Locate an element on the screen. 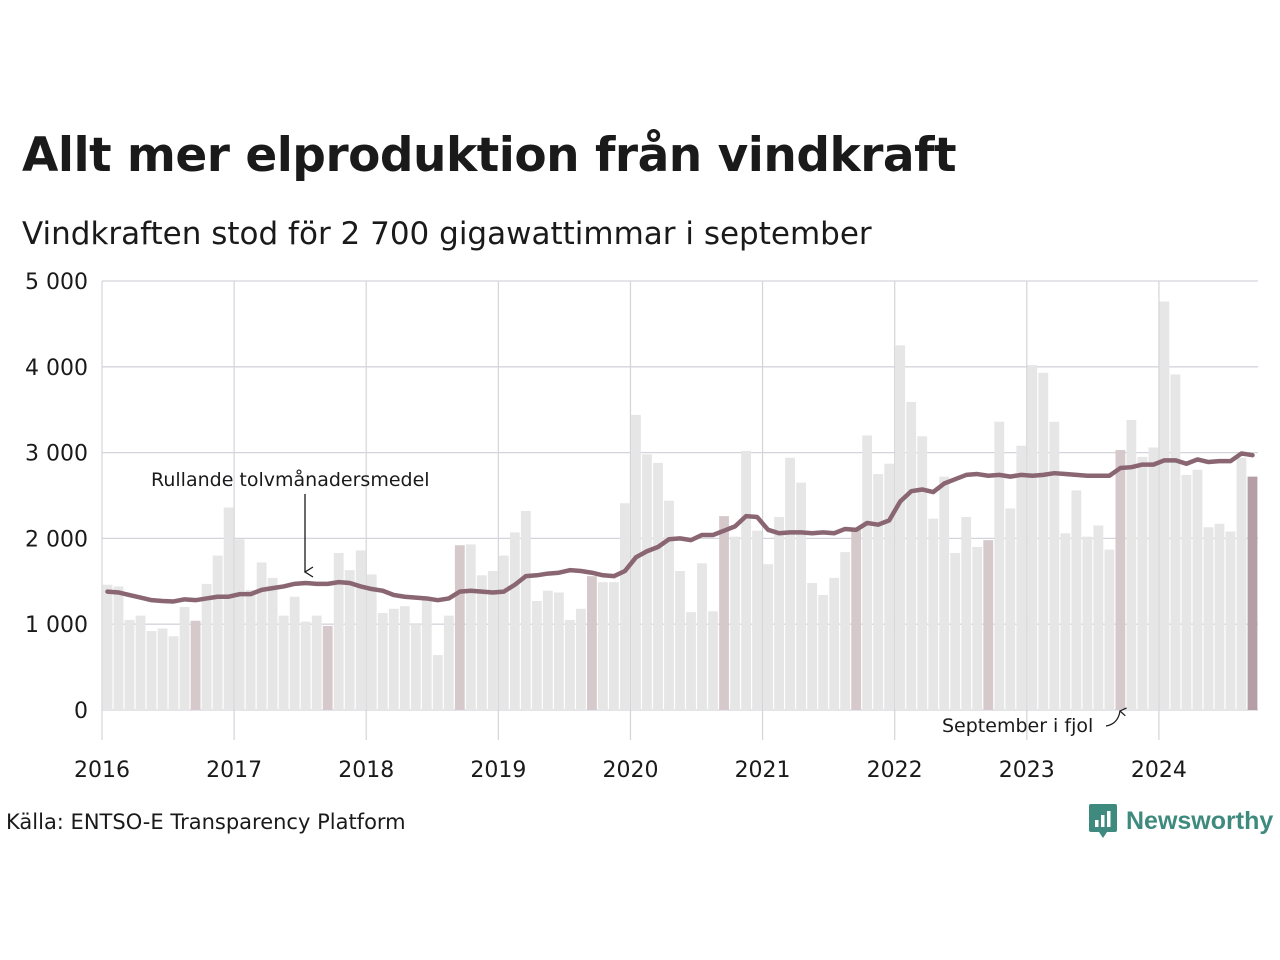  x-tick-label: 2017 is located at coordinates (234, 770).